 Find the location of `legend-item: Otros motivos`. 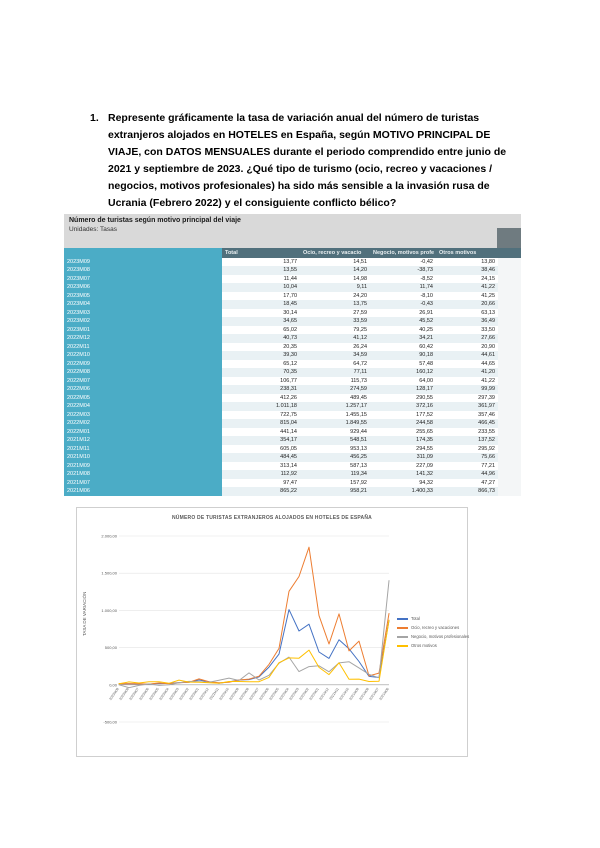

legend-item: Otros motivos is located at coordinates (433, 645).